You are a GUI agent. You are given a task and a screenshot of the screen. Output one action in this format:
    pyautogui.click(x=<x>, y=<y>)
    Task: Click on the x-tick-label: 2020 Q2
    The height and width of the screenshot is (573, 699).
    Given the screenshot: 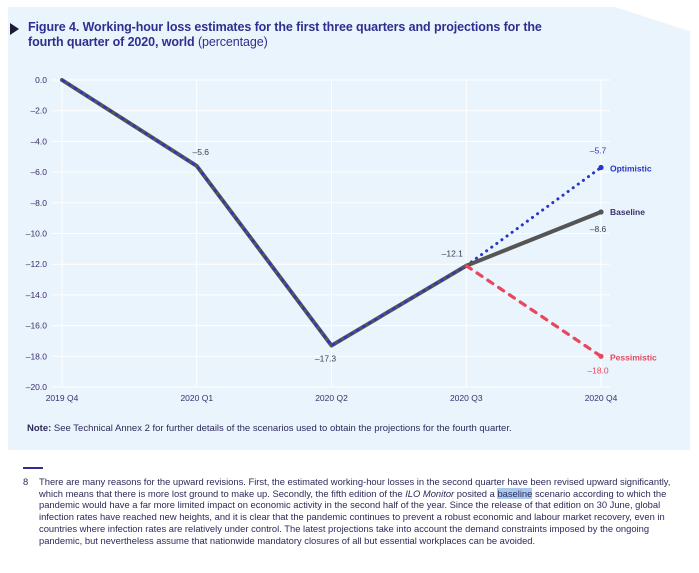 What is the action you would take?
    pyautogui.click(x=331, y=398)
    